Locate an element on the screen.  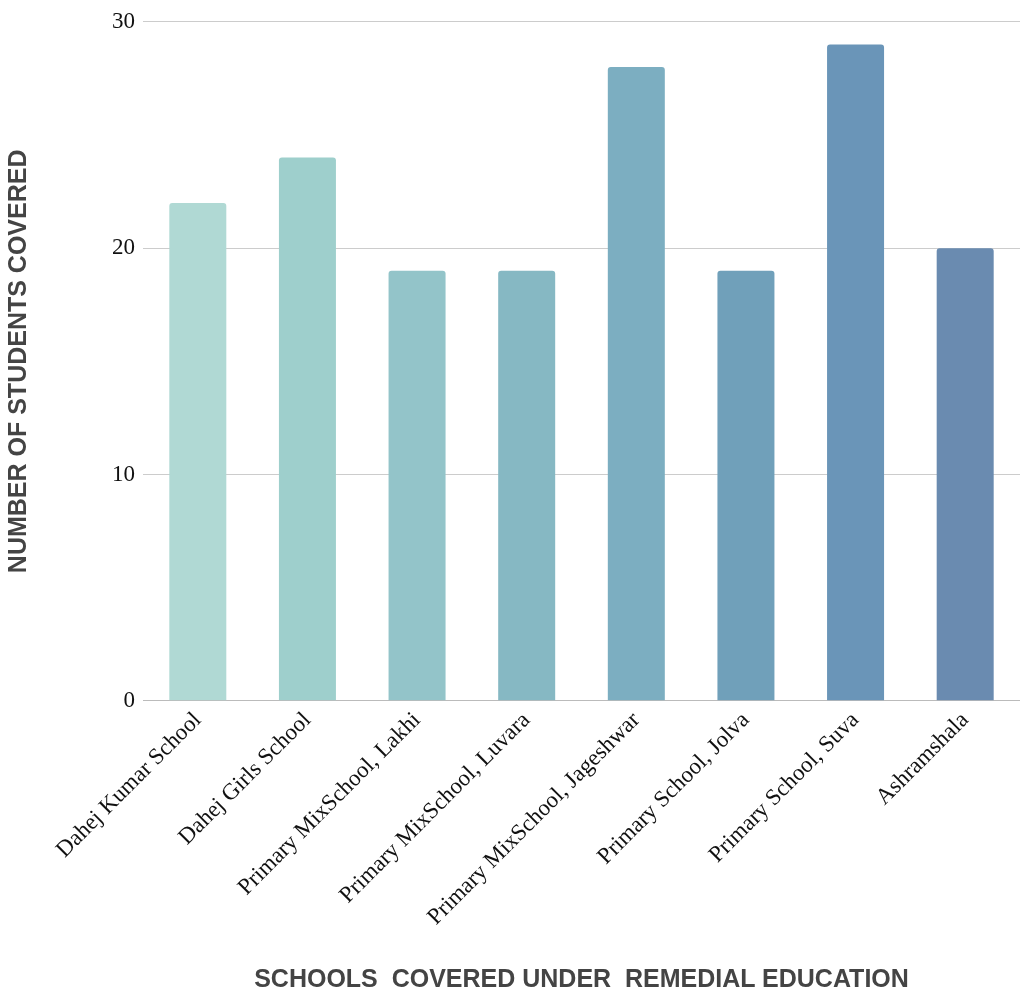
y-tick-label: 30 is located at coordinates (123, 20).